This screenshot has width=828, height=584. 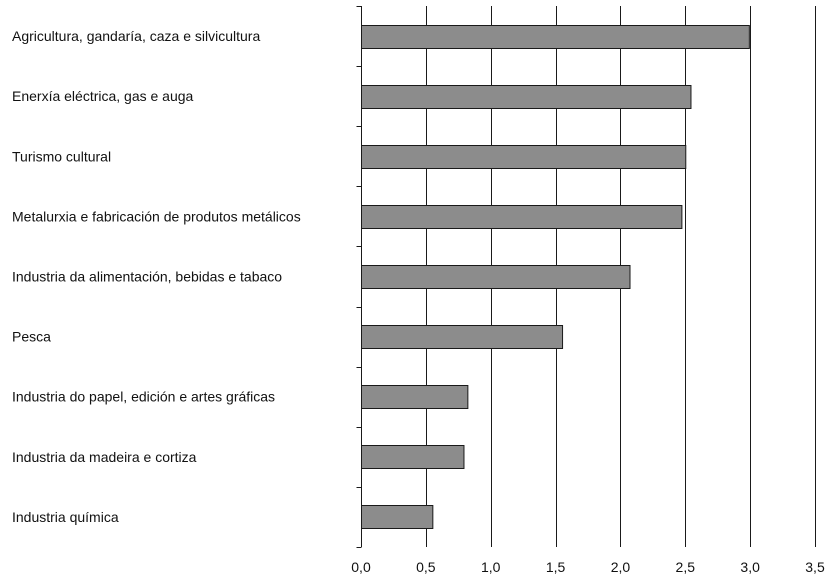 What do you see at coordinates (556, 567) in the screenshot?
I see `x-tick-label: 1,5` at bounding box center [556, 567].